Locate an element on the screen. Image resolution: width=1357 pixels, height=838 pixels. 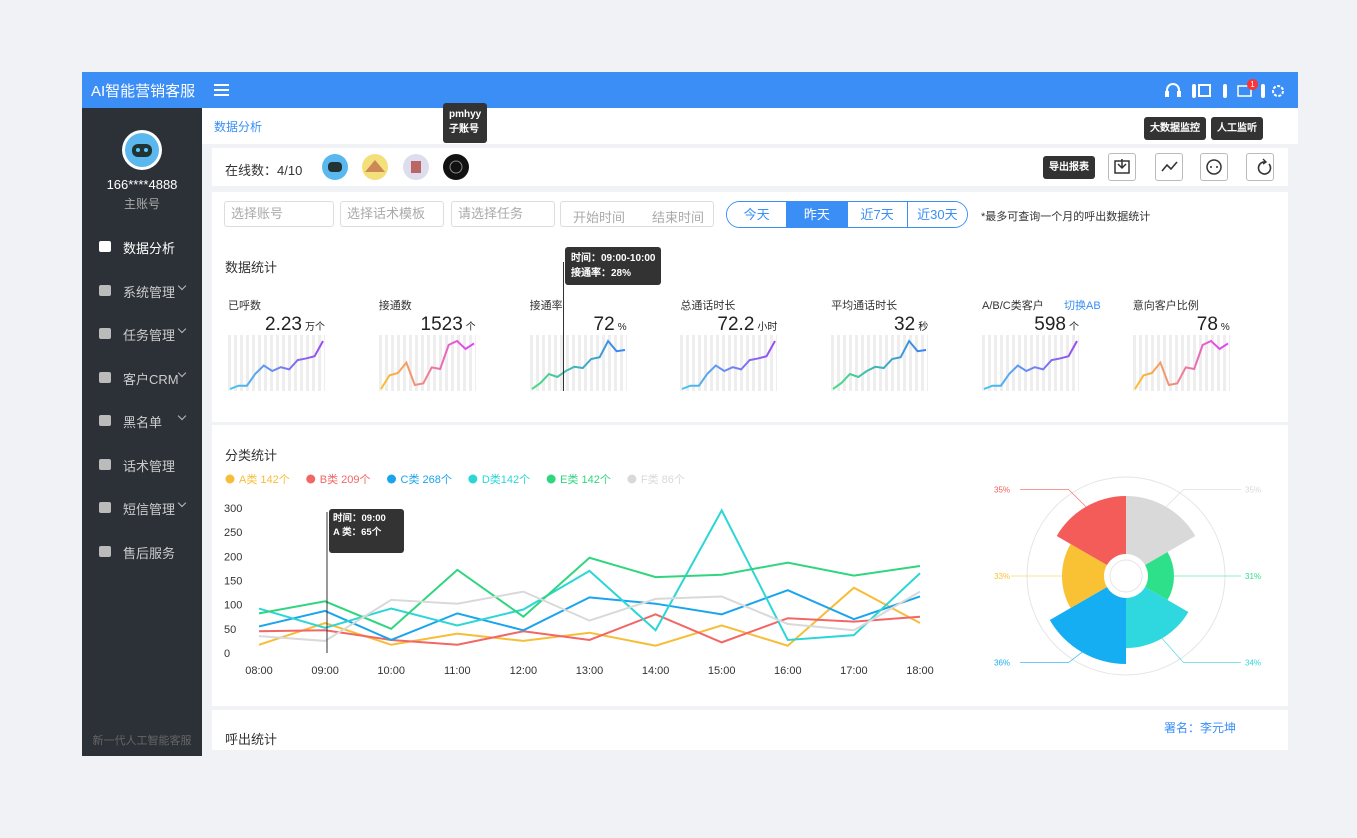
tooltip-time: 时间：09:00-10:00 is located at coordinates (613, 258).